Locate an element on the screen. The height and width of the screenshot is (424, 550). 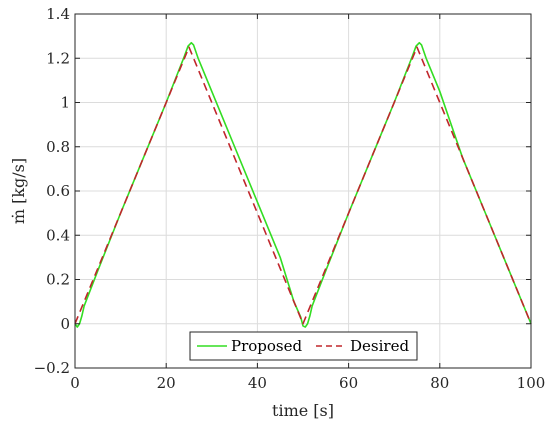
legend-box is located at coordinates (303, 346).